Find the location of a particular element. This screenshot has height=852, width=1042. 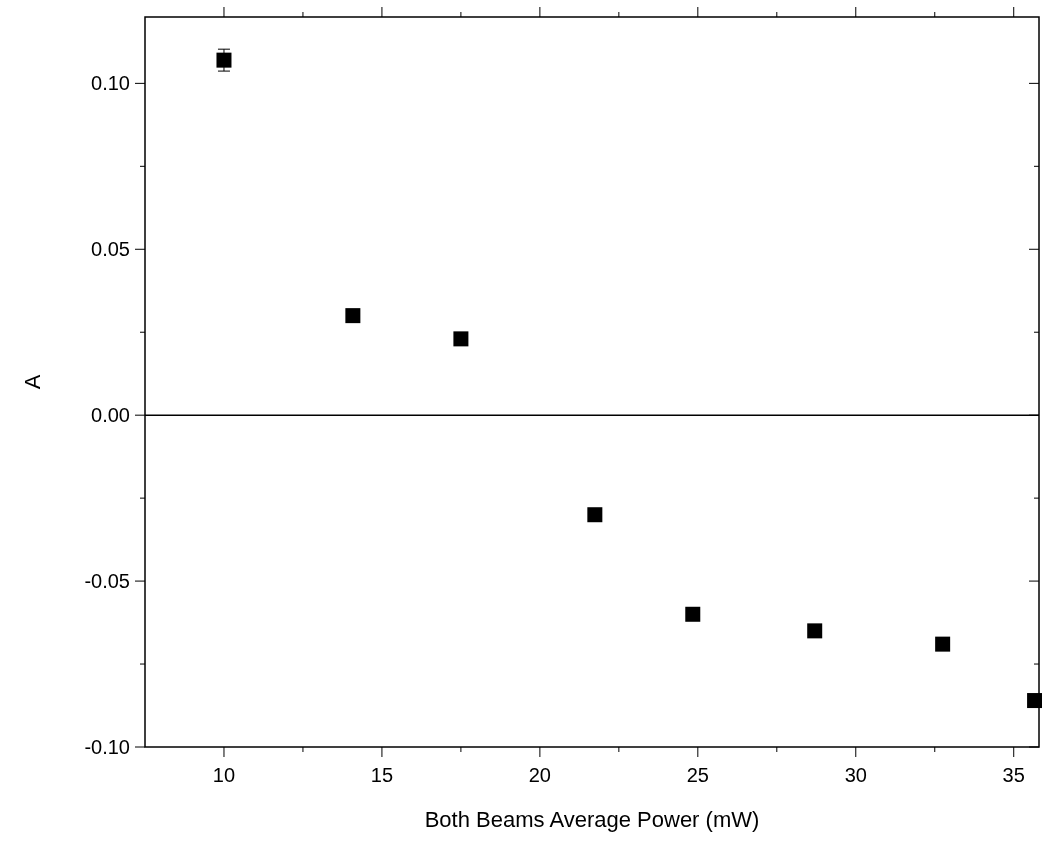

x-tick-label: 10 is located at coordinates (224, 775).